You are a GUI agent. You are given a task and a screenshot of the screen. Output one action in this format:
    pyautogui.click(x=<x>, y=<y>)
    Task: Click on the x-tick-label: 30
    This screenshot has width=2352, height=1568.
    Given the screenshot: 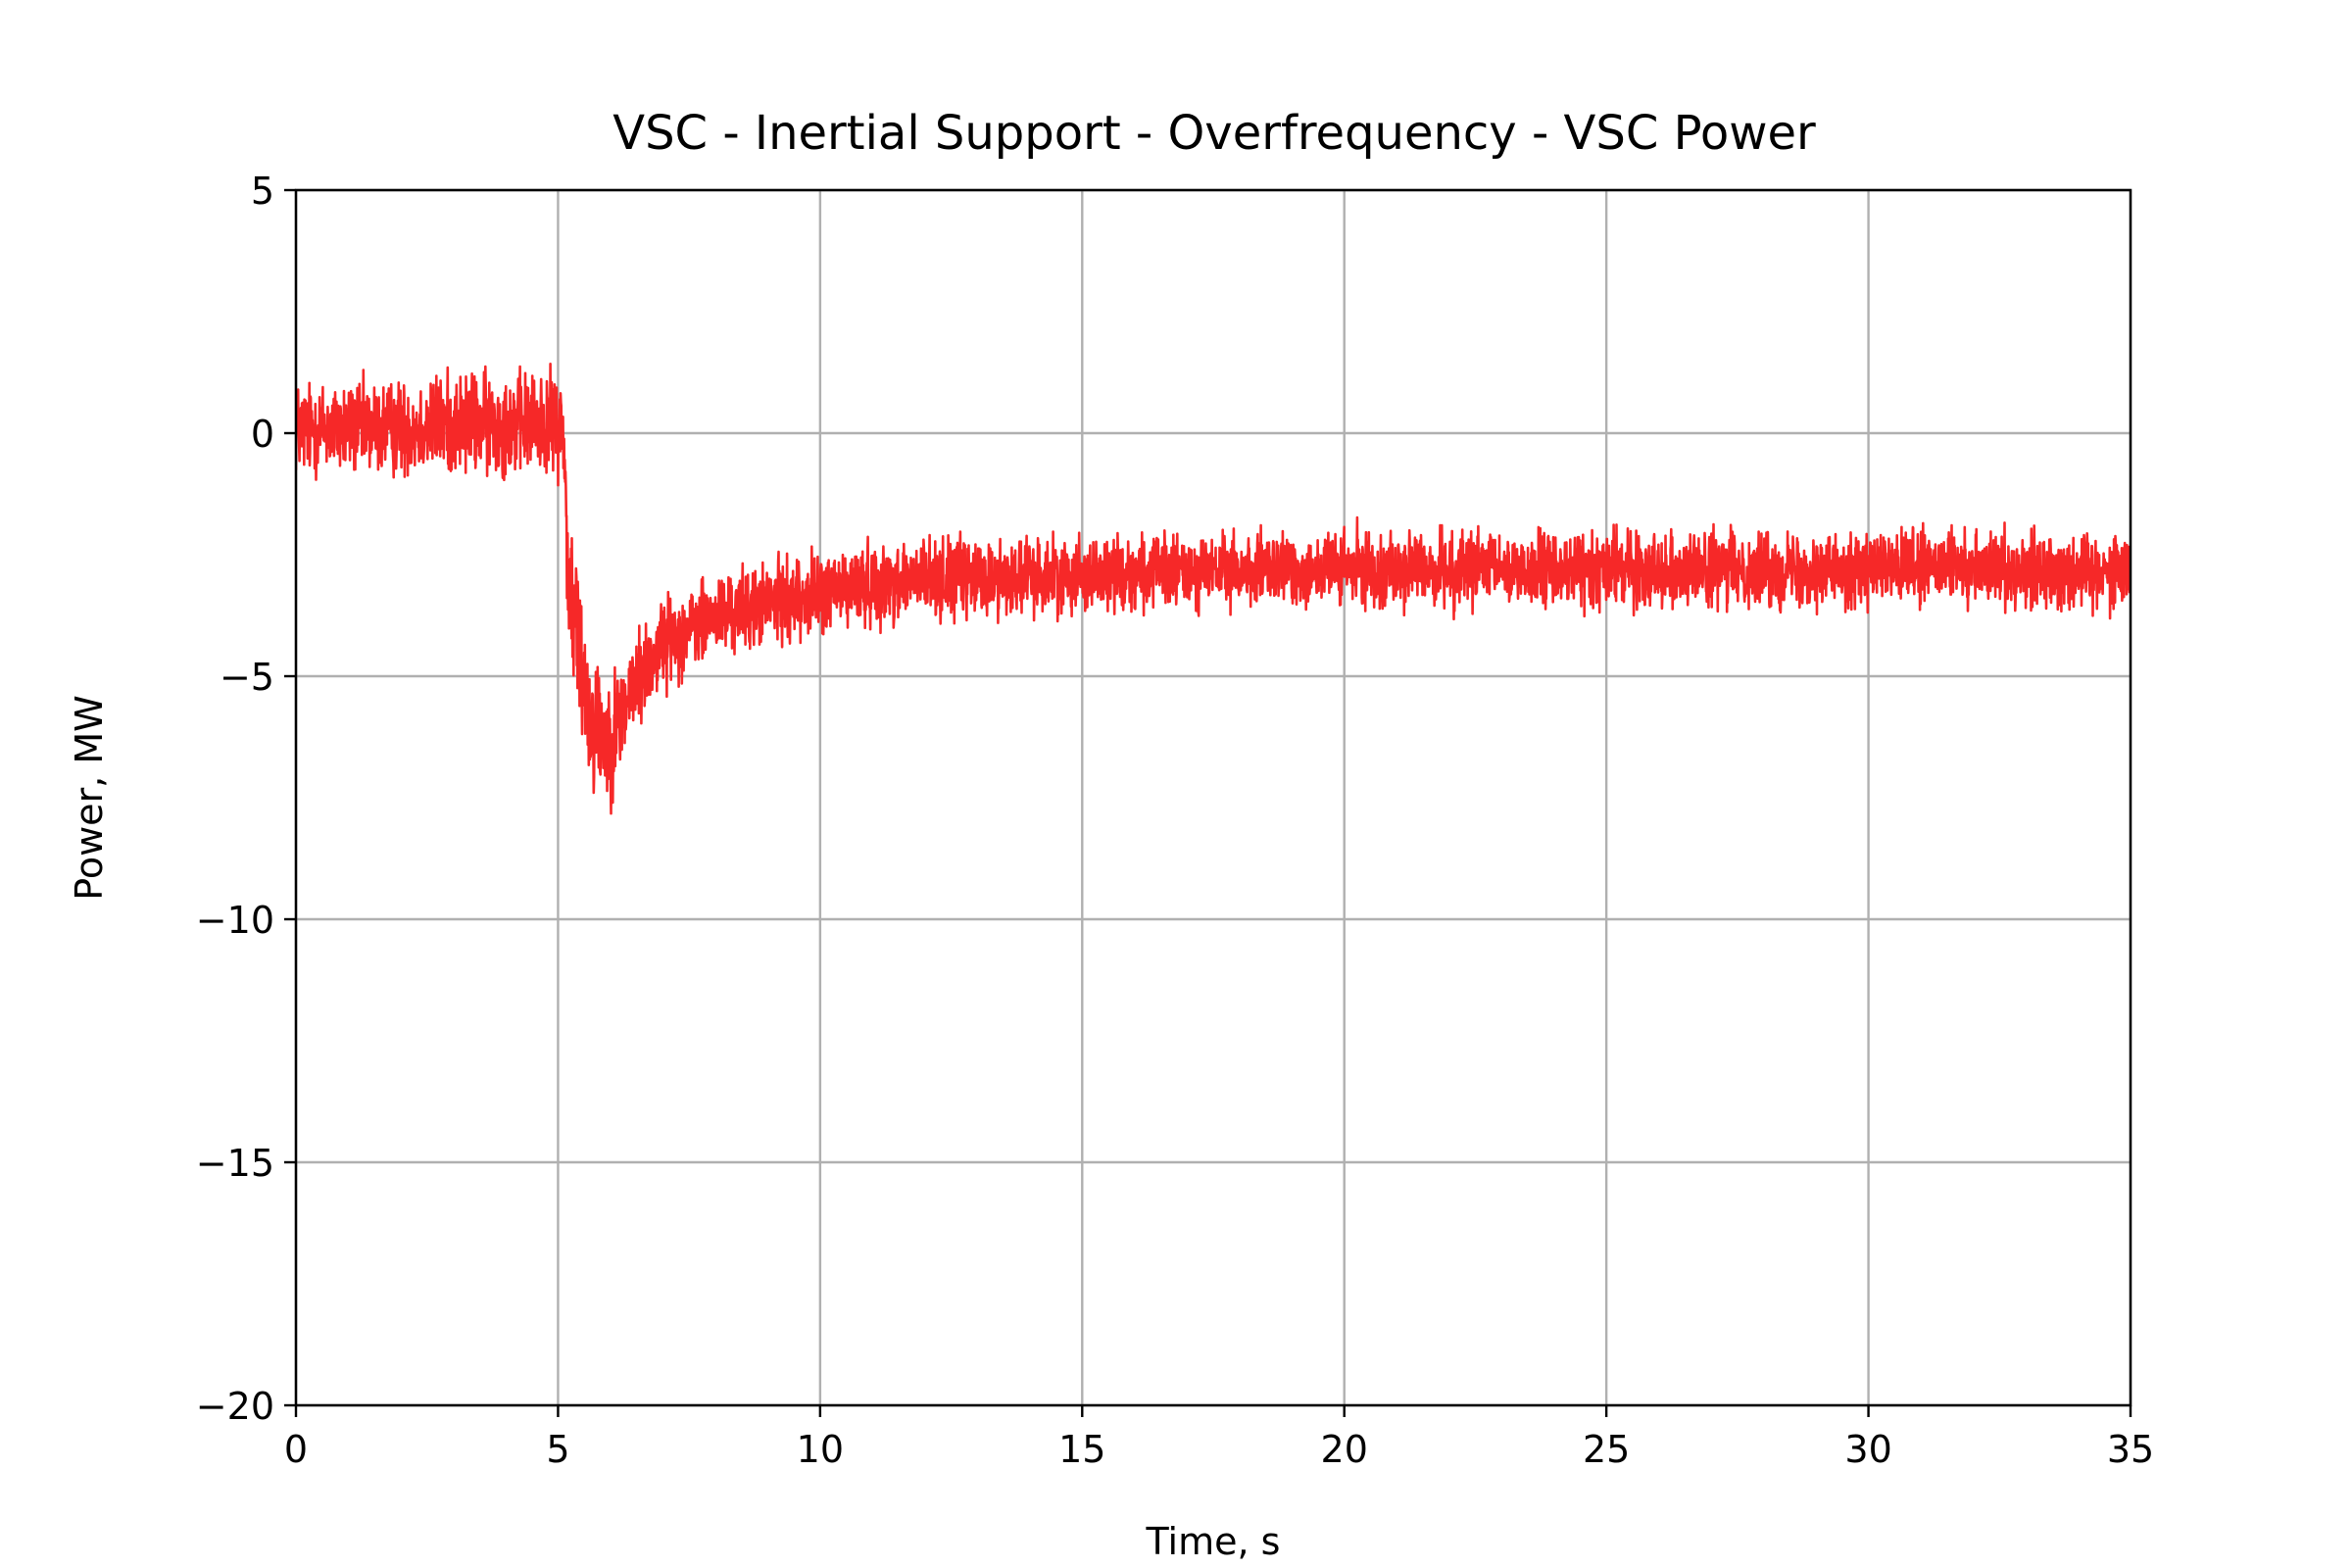 What is the action you would take?
    pyautogui.click(x=1867, y=1449)
    